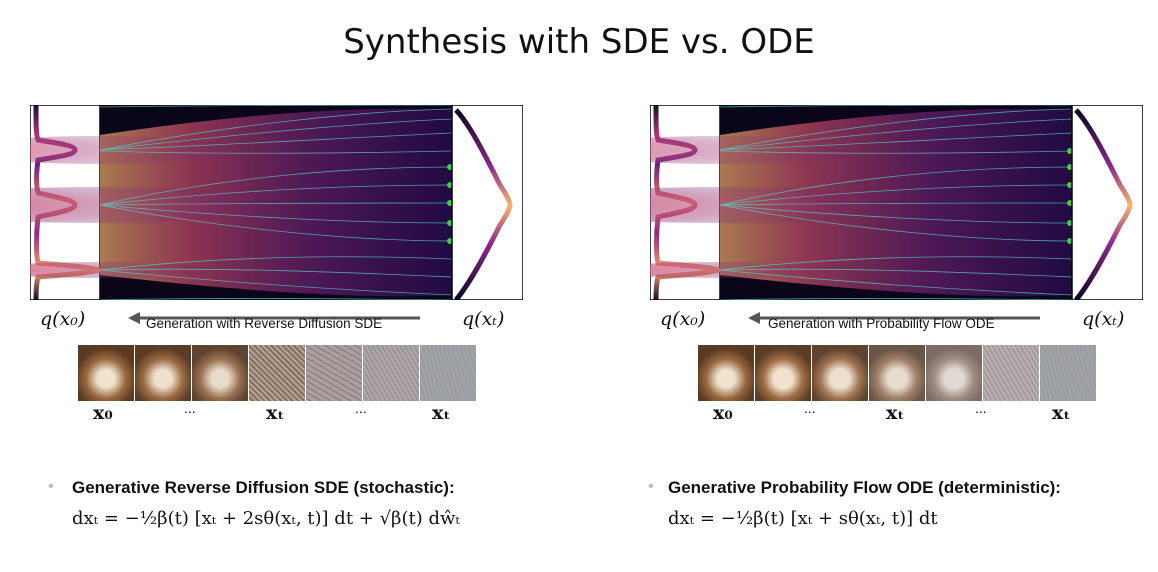 This screenshot has width=1158, height=572. I want to click on ode-flow-diagram, so click(896, 202).